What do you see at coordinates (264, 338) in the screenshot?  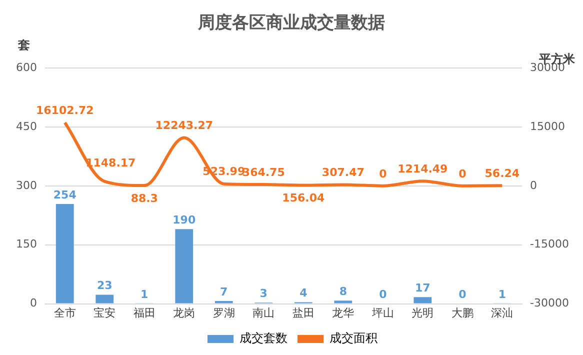 I see `legend-label: 成交套数` at bounding box center [264, 338].